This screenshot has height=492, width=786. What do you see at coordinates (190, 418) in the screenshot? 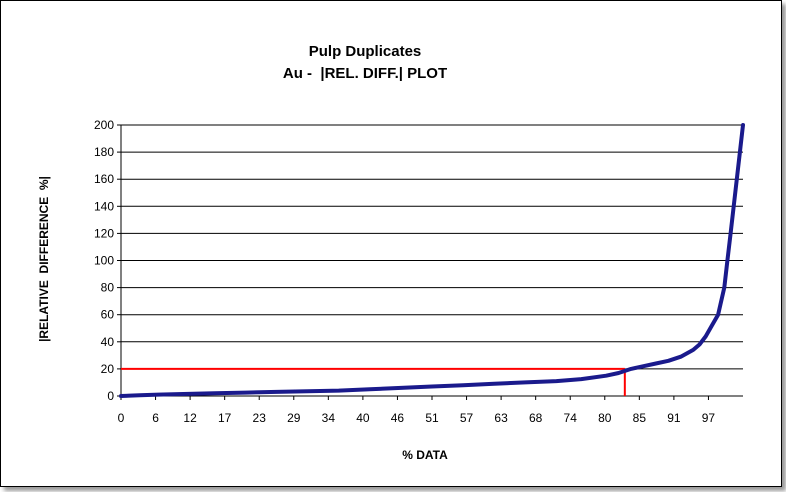
I see `x-tick-label: 12` at bounding box center [190, 418].